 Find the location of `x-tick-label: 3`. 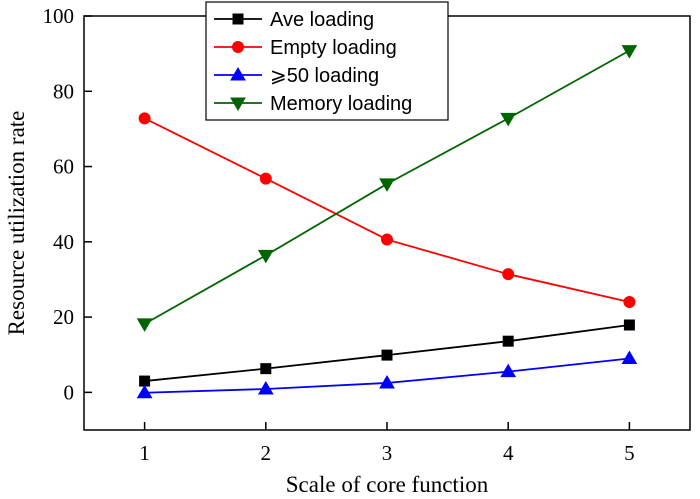

x-tick-label: 3 is located at coordinates (387, 453).